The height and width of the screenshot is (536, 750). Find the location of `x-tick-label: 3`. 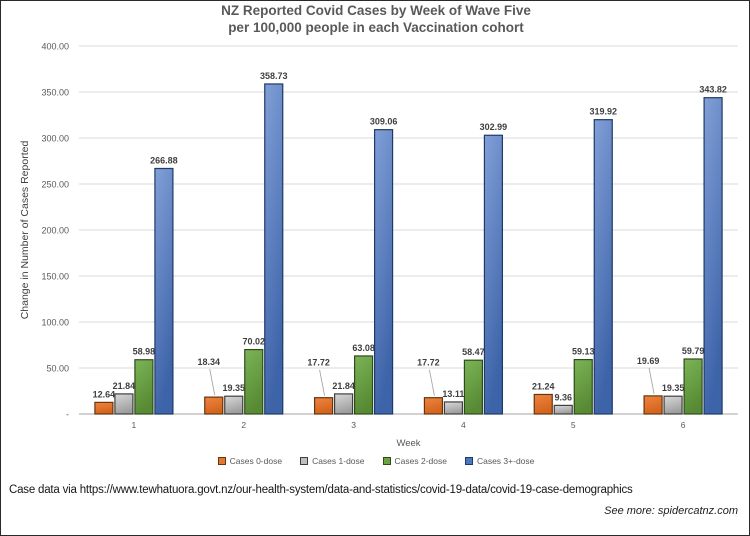

x-tick-label: 3 is located at coordinates (353, 425).